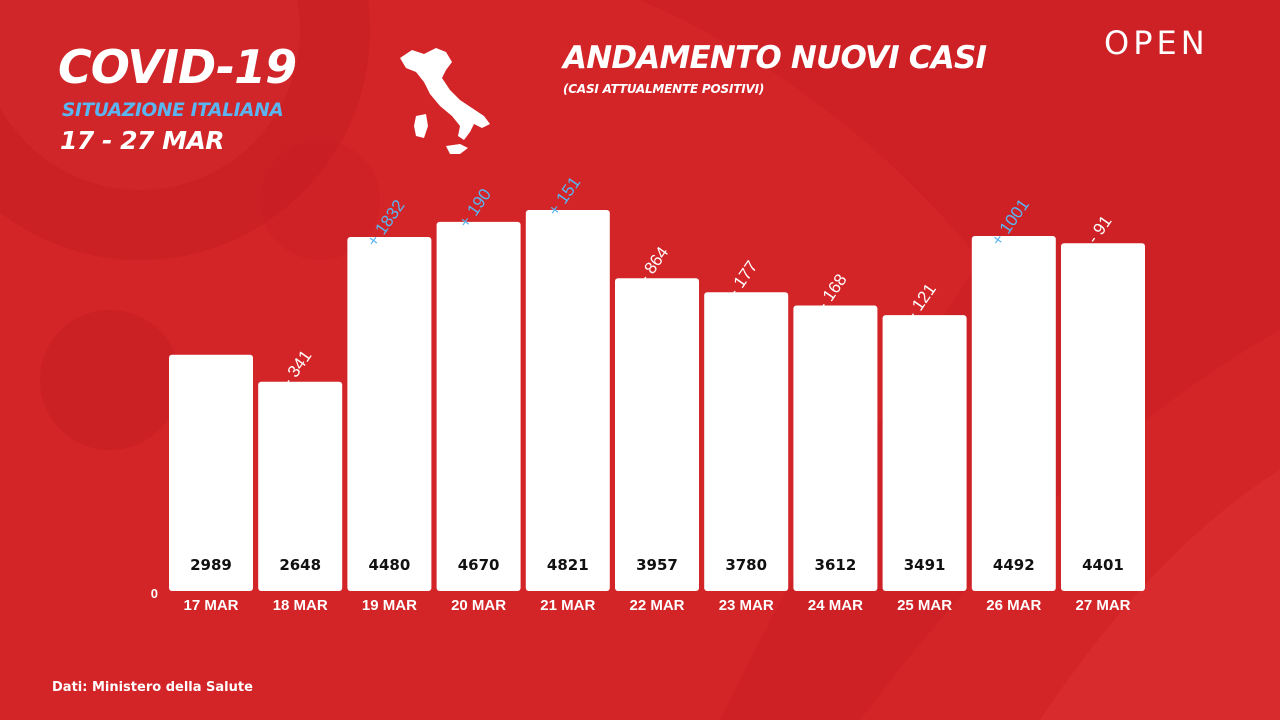 This screenshot has width=1280, height=720. Describe the element at coordinates (173, 110) in the screenshot. I see `page-subtitle: SITUAZIONE ITALIANA` at that location.